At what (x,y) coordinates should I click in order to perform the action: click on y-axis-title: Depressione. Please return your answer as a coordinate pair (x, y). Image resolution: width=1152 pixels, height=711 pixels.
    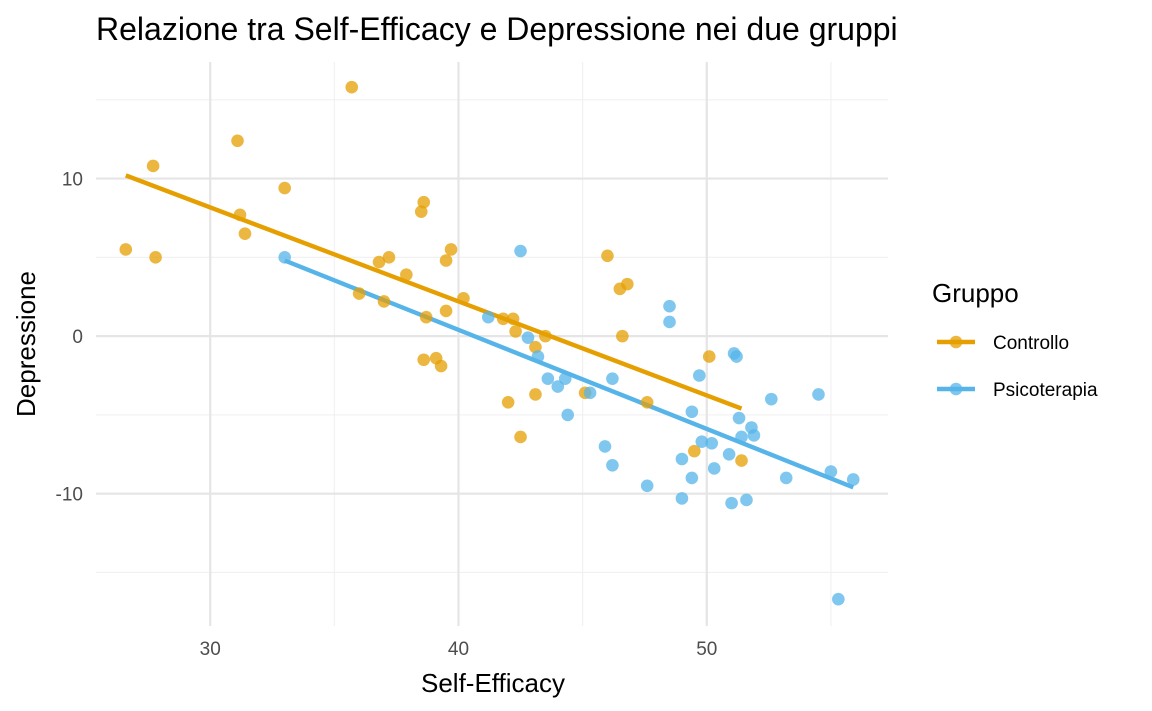
    Looking at the image, I should click on (26, 344).